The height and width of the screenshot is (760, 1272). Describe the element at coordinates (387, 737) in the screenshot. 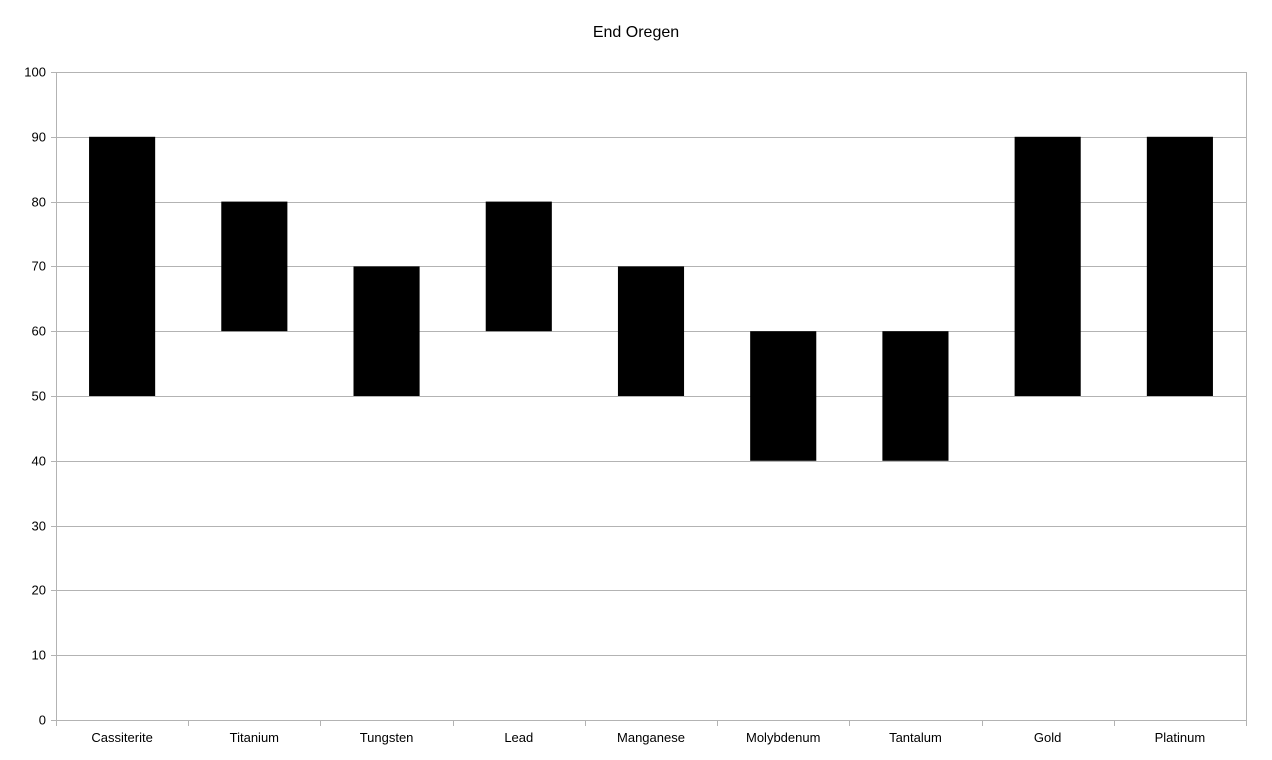

I see `x-tick-label: Tungsten` at that location.